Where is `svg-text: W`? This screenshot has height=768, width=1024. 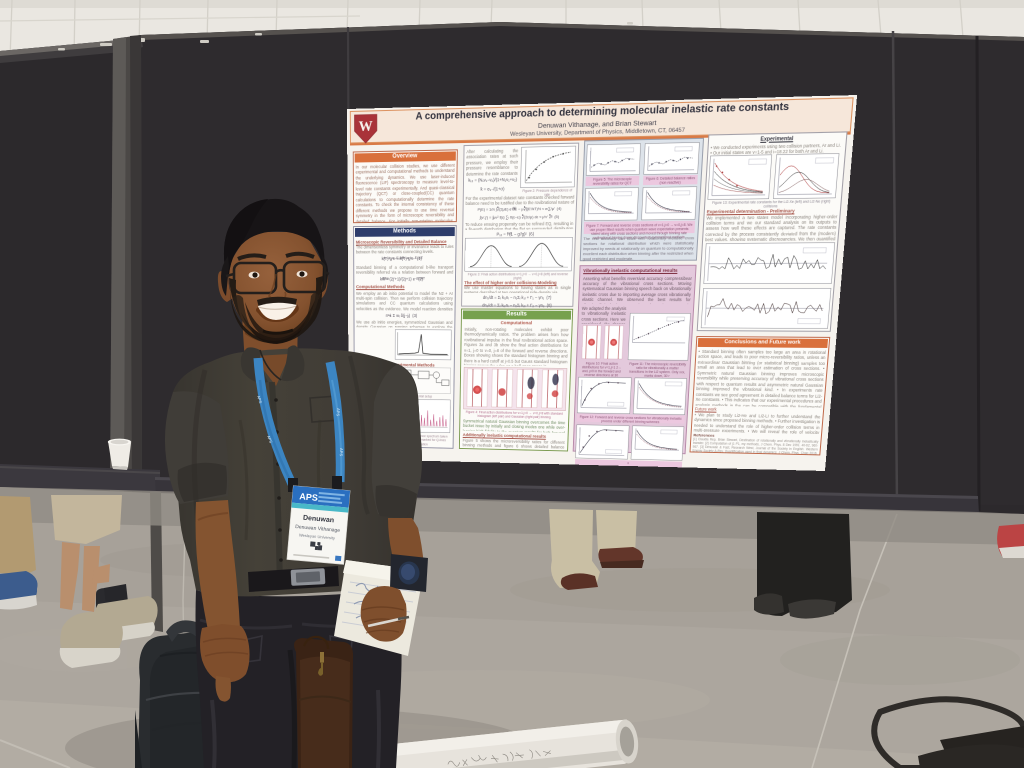 svg-text: W is located at coordinates (366, 126).